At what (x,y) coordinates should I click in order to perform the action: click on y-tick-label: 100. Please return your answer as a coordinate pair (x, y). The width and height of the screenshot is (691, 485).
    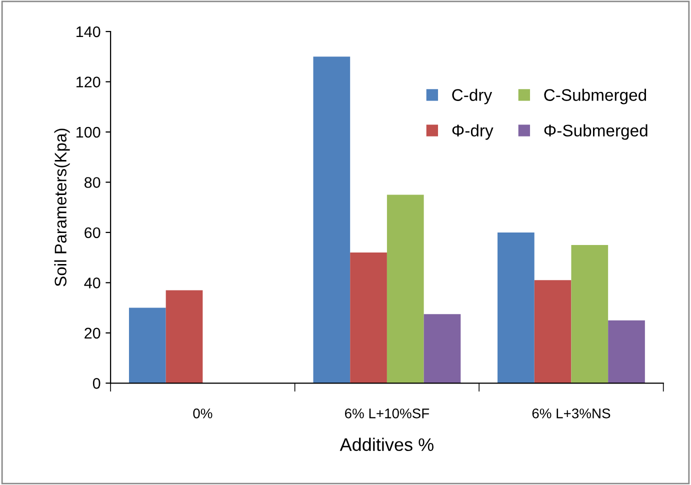
    Looking at the image, I should click on (88, 132).